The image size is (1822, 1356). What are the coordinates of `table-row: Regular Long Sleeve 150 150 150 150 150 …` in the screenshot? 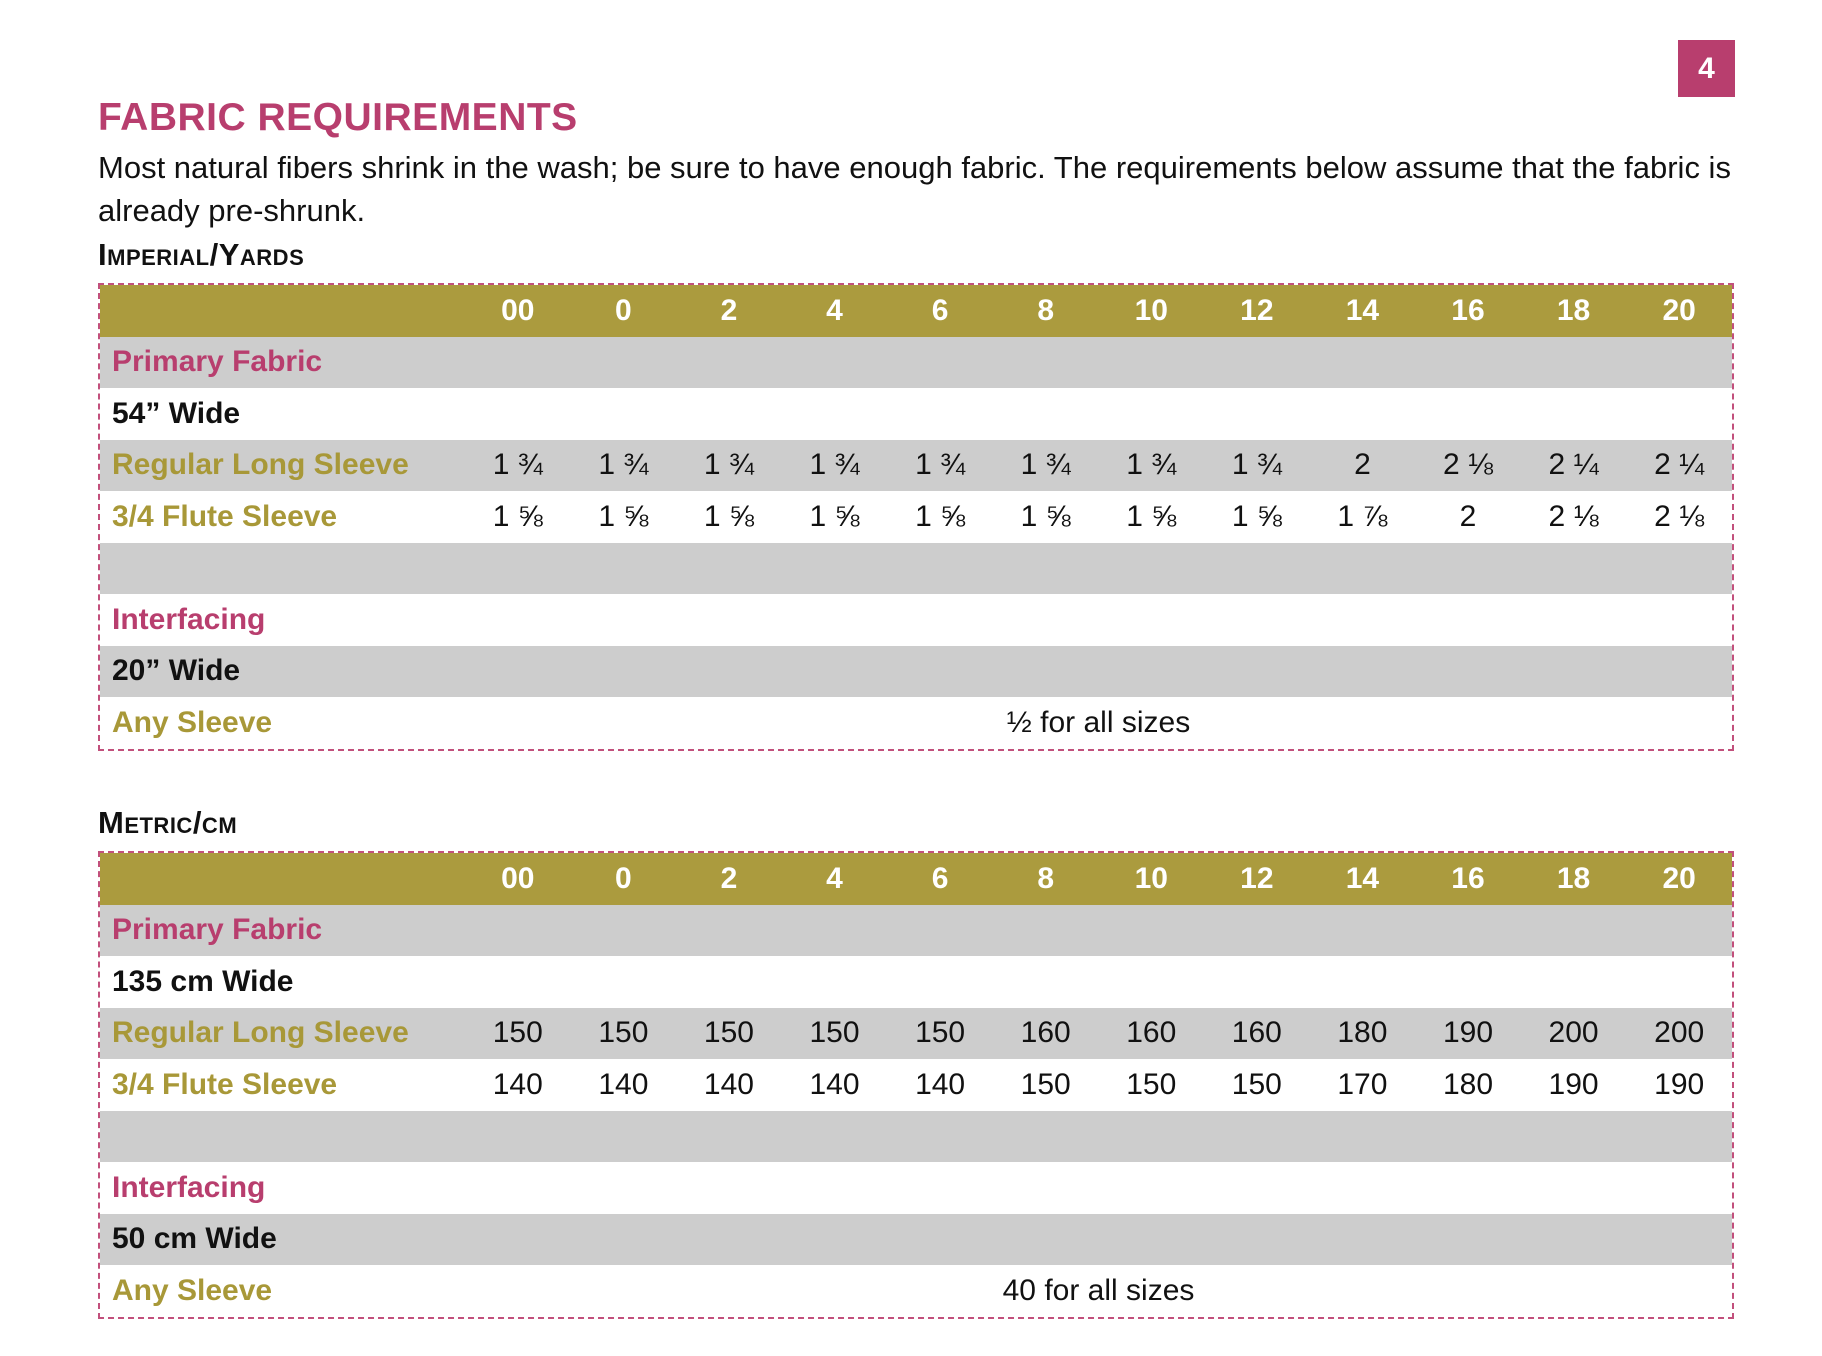 It's located at (916, 1033).